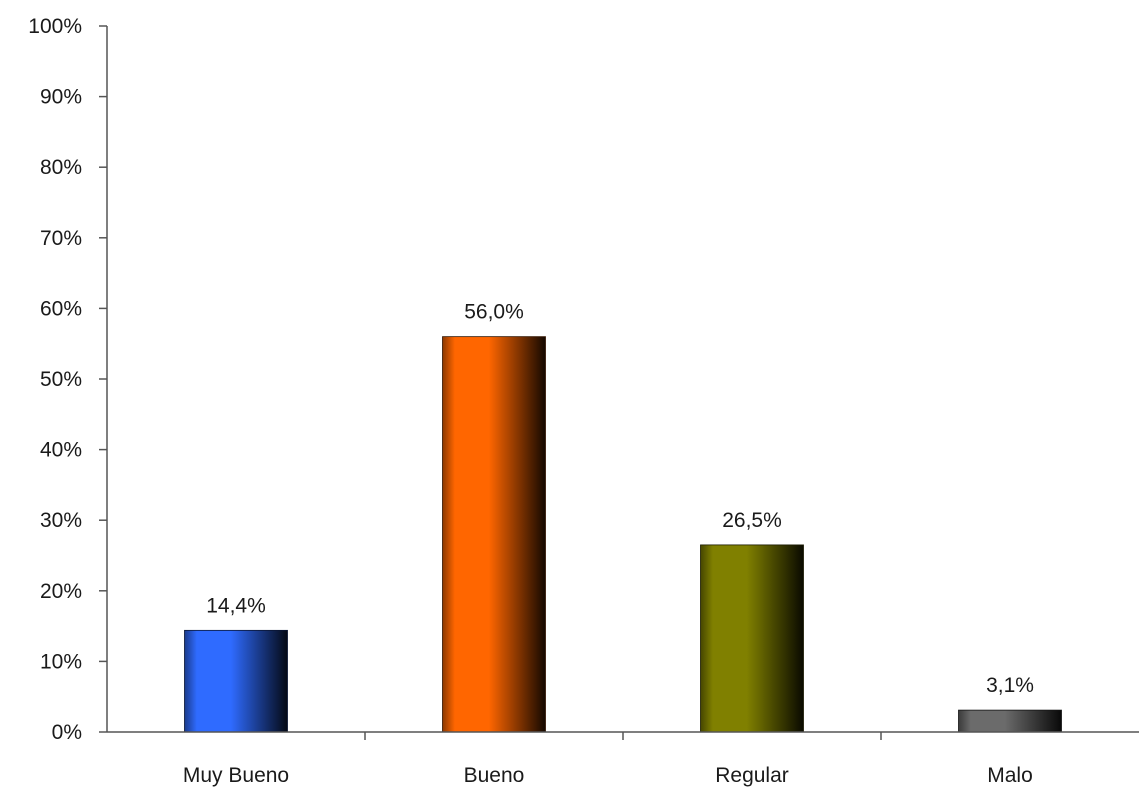  Describe the element at coordinates (61, 661) in the screenshot. I see `y-tick-label: 10%` at that location.